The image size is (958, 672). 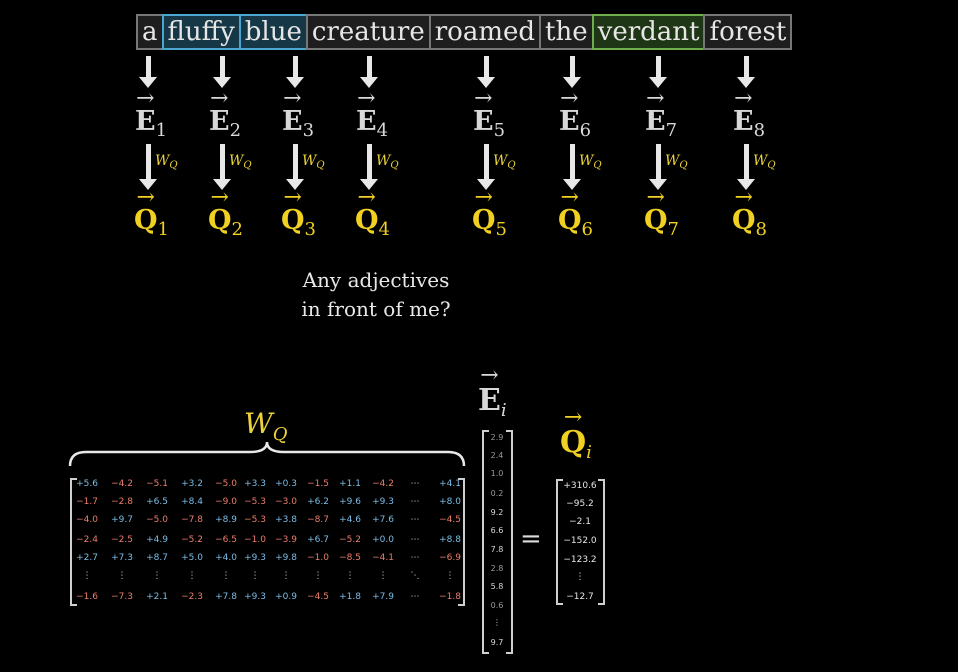 I want to click on input-vector-cell: 2.8, so click(x=497, y=568).